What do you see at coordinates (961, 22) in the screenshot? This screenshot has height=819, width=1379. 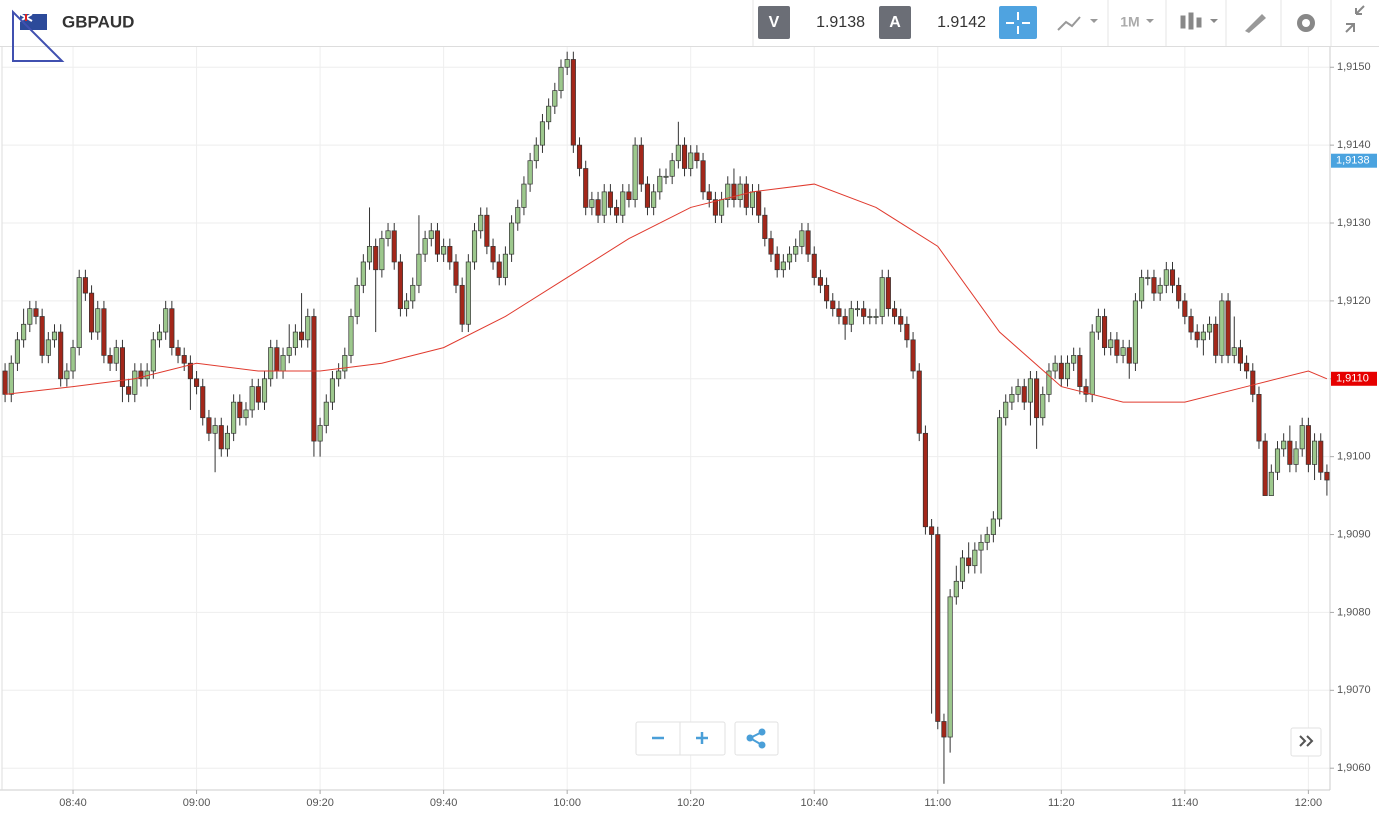 I see `buy-price: 1.9142` at bounding box center [961, 22].